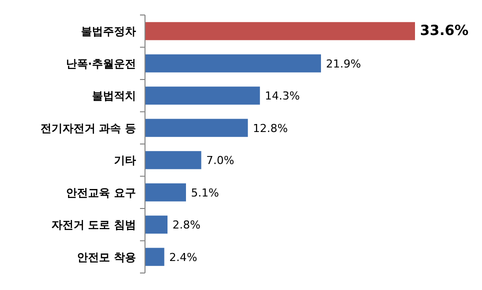  What do you see at coordinates (101, 63) in the screenshot?
I see `y-tick-label: 난폭·추월운전` at bounding box center [101, 63].